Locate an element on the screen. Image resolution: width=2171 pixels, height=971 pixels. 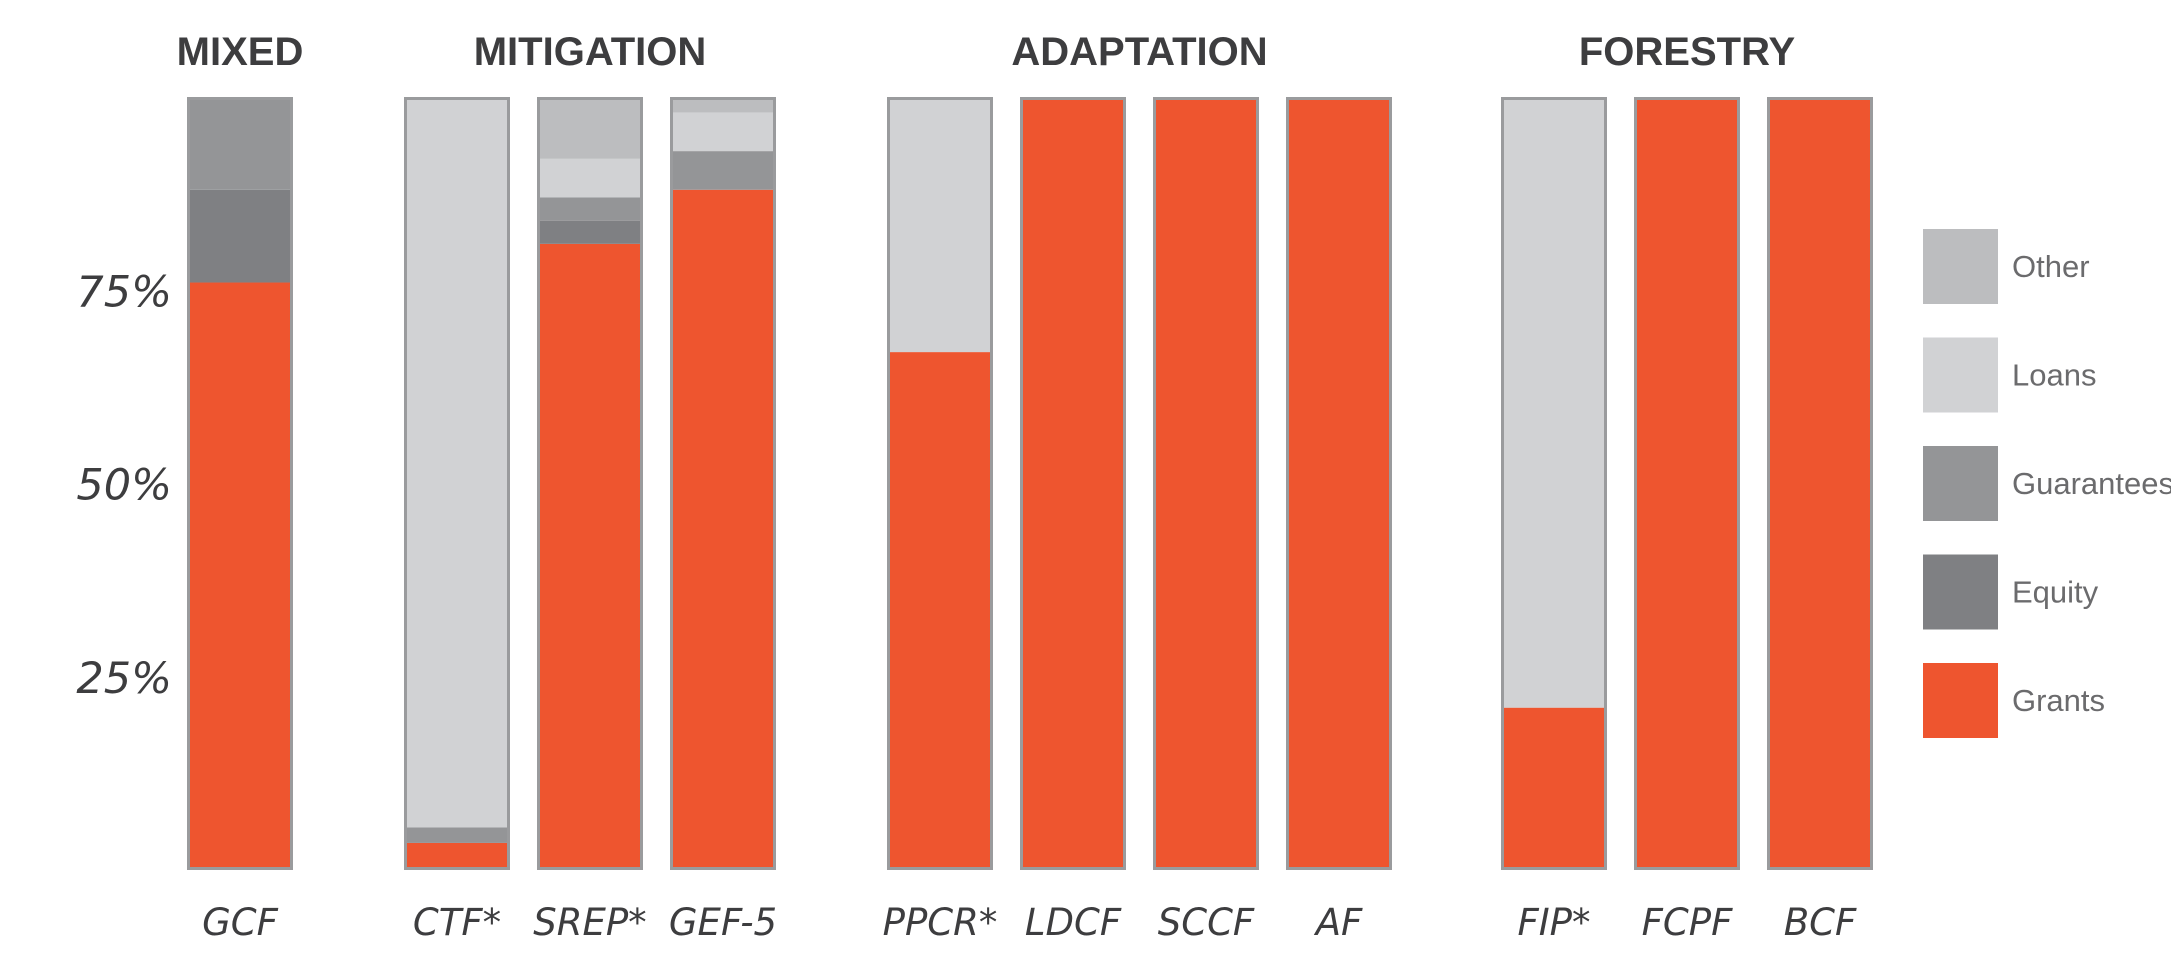
bar-ctf is located at coordinates (457, 483).